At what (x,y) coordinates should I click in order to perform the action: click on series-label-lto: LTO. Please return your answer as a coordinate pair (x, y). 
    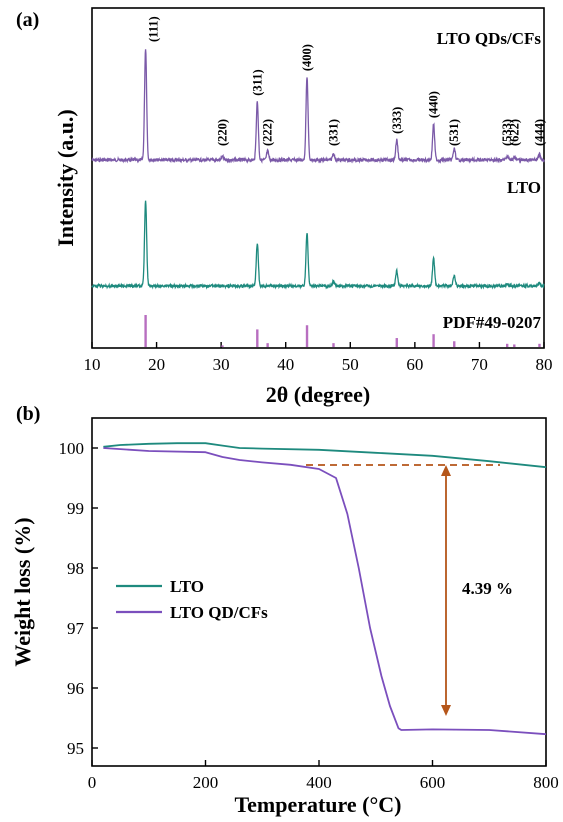
    Looking at the image, I should click on (524, 187).